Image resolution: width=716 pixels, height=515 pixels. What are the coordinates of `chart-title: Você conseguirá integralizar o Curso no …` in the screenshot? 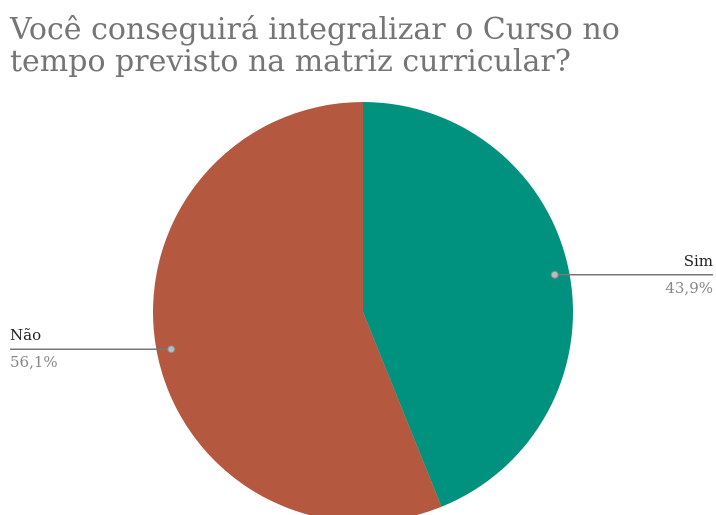 It's located at (315, 45).